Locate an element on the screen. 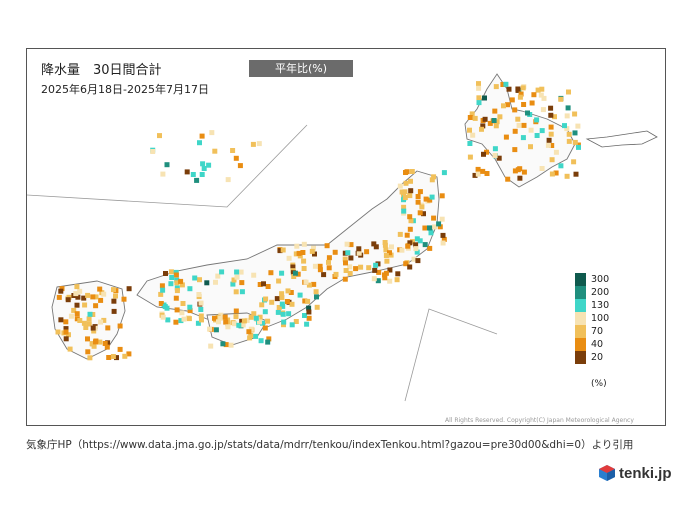  legend-label: 200 is located at coordinates (600, 292).